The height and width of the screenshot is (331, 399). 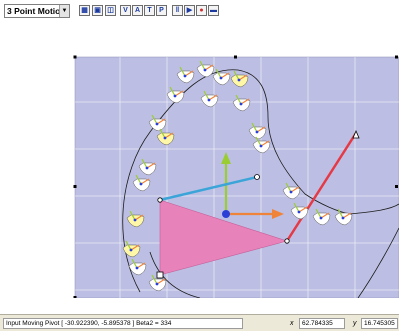 I want to click on blue-link, so click(x=208, y=188).